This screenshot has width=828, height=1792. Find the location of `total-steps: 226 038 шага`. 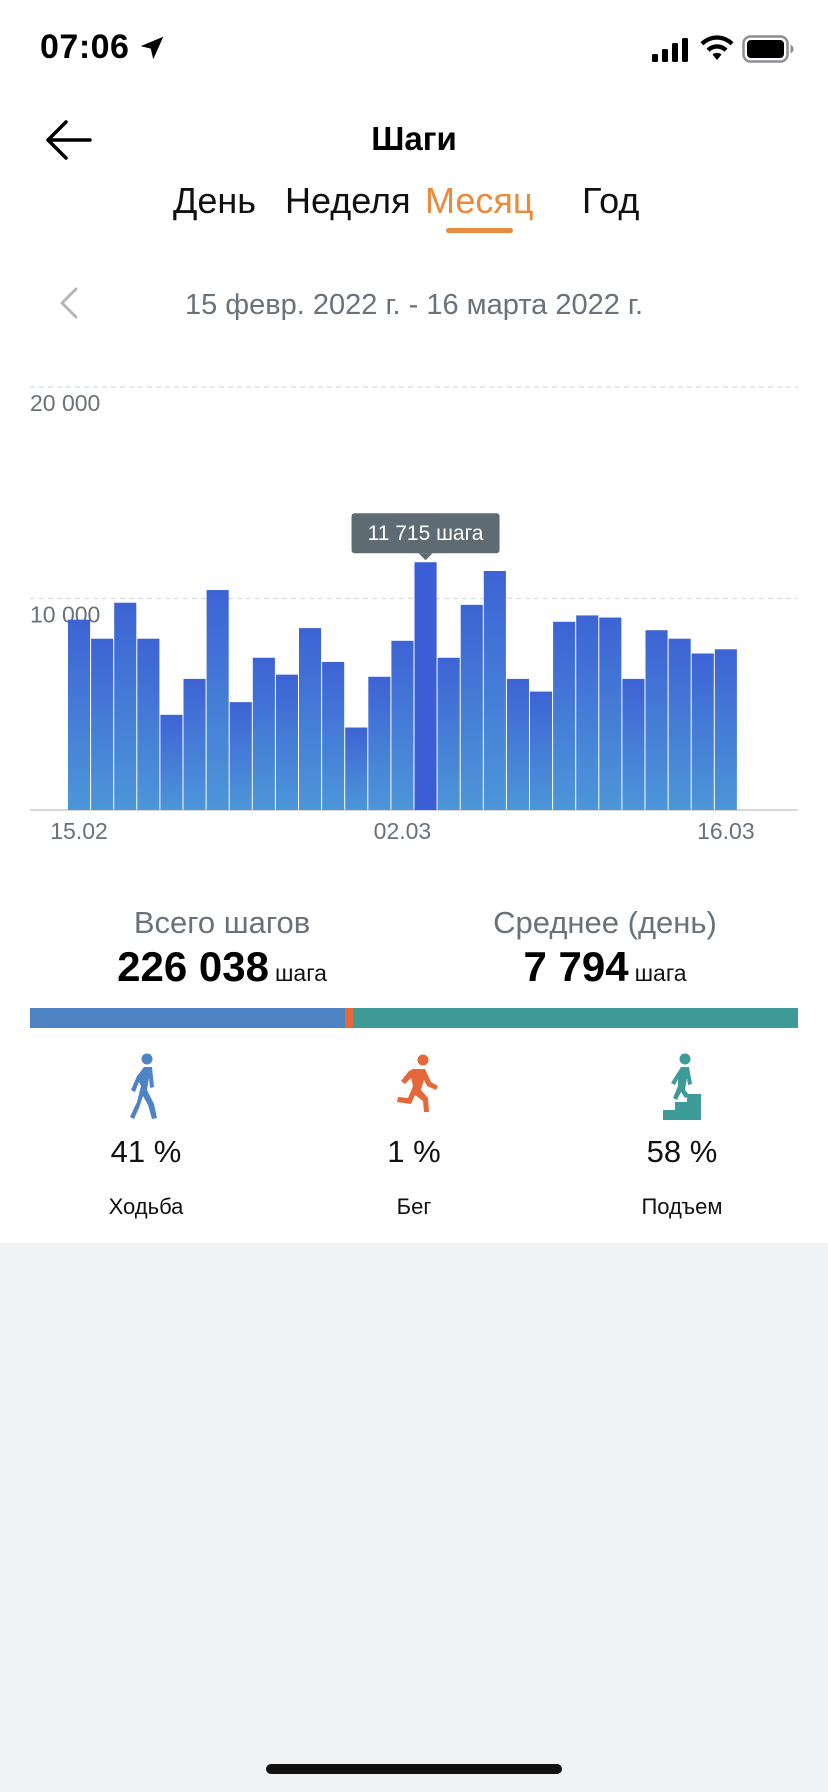

total-steps: 226 038 шага is located at coordinates (222, 967).